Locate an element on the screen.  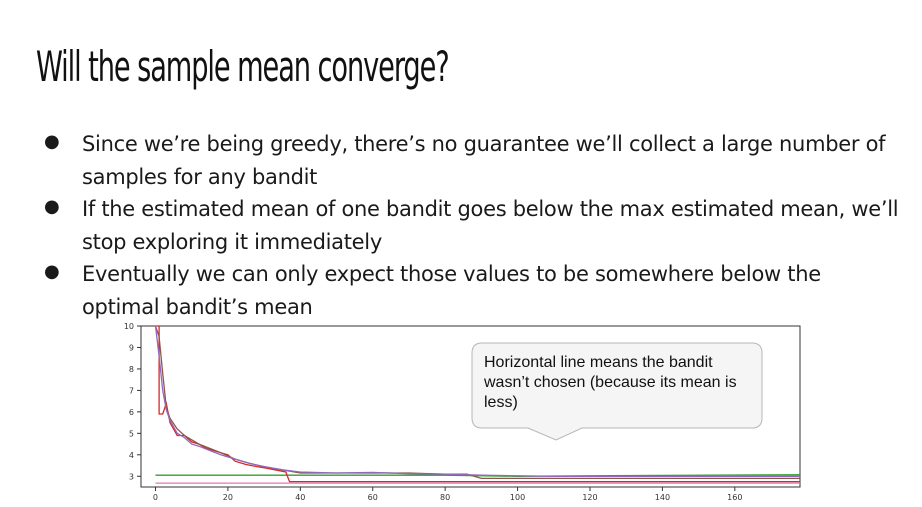
callout-box is located at coordinates (617, 391).